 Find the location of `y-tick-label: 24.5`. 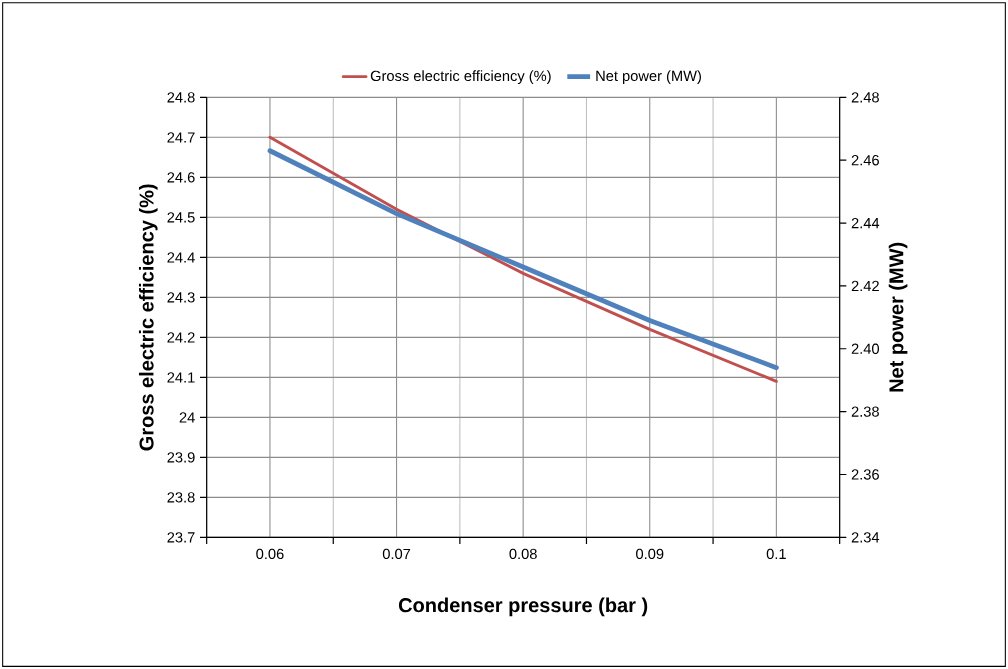

y-tick-label: 24.5 is located at coordinates (181, 217).